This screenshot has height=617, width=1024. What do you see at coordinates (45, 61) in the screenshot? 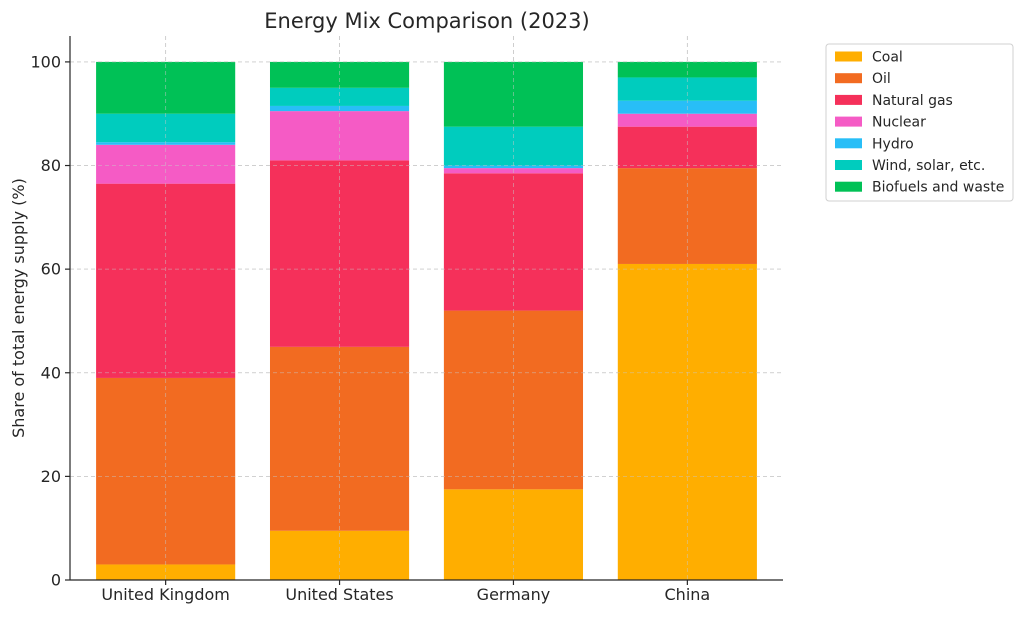
I see `y-tick-label: 100` at bounding box center [45, 61].